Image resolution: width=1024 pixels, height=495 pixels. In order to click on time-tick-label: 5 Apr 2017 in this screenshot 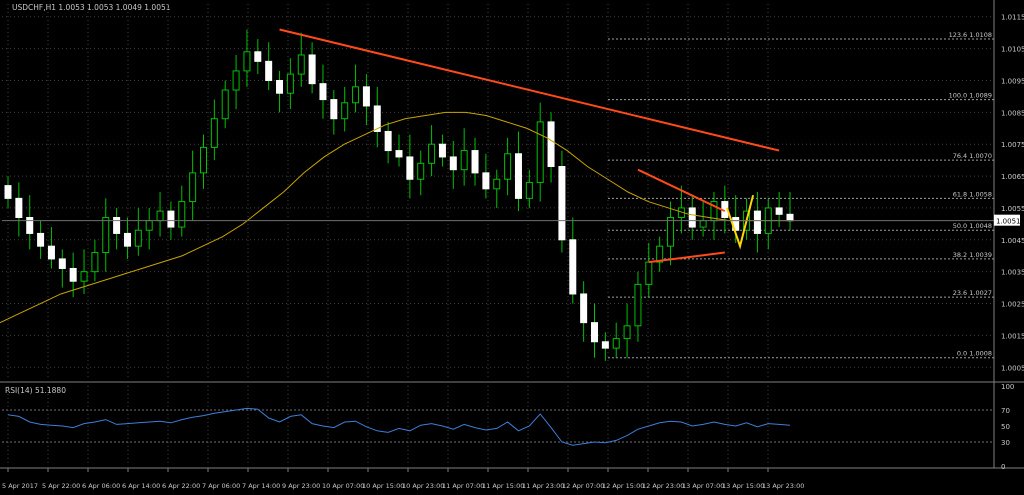, I will do `click(20, 486)`.